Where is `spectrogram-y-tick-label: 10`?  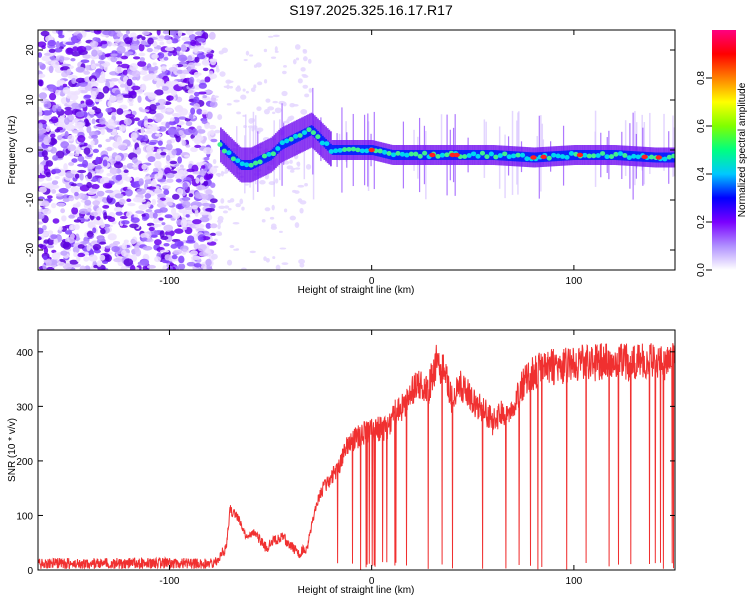 spectrogram-y-tick-label: 10 is located at coordinates (30, 100).